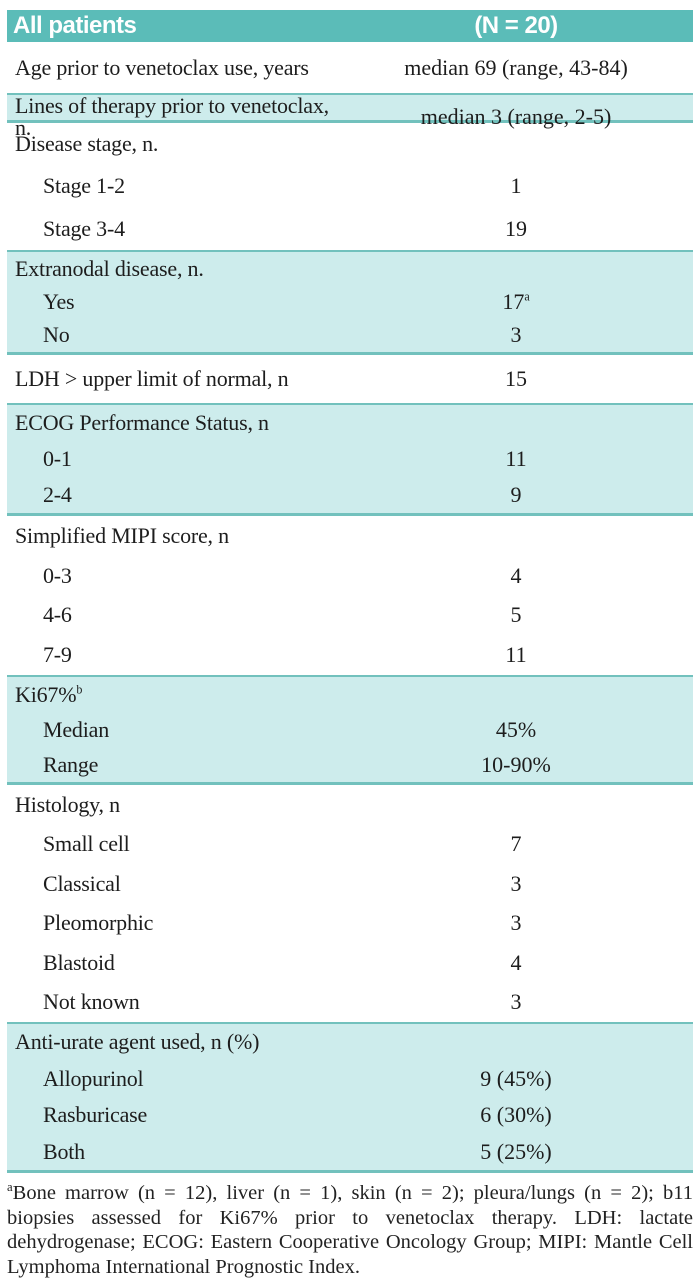 The height and width of the screenshot is (1280, 700). What do you see at coordinates (87, 144) in the screenshot?
I see `row-label: Disease stage, n.` at bounding box center [87, 144].